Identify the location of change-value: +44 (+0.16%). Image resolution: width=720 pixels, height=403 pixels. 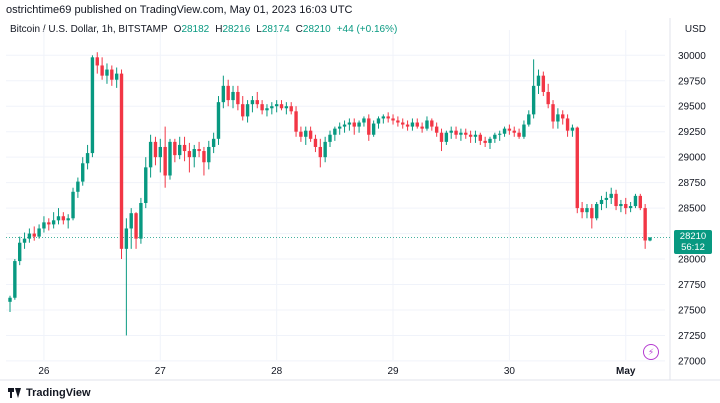
(367, 29).